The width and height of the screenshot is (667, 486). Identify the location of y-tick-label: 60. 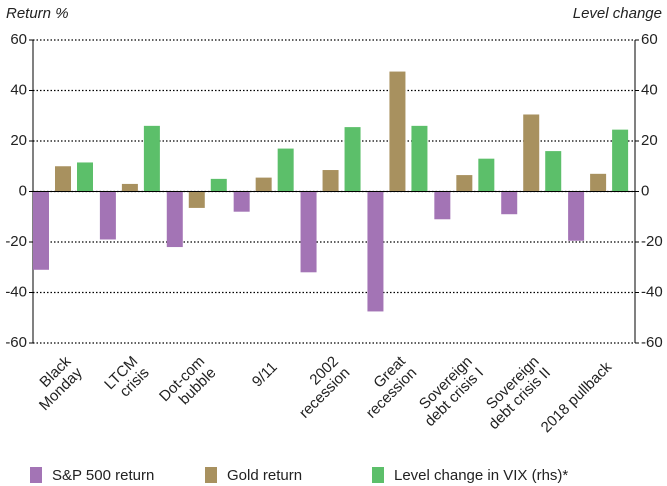
(18, 39).